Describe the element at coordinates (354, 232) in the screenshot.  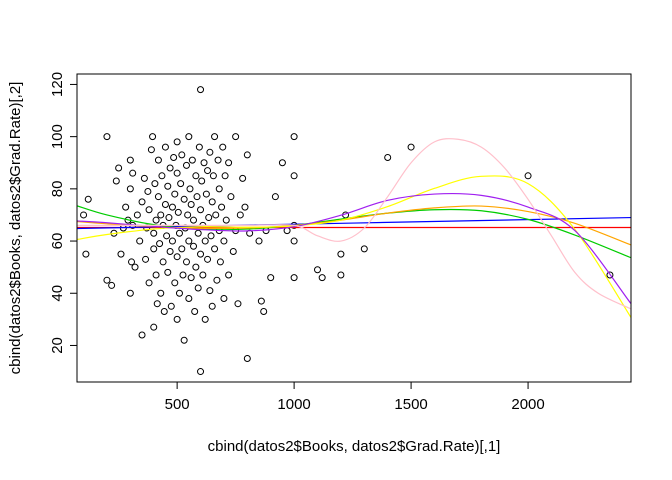
I see `fit-line-green` at that location.